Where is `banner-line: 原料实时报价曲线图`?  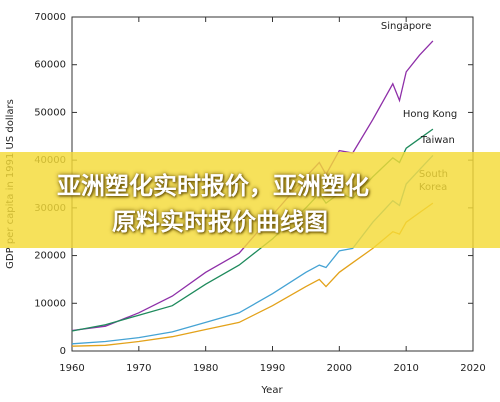 banner-line: 原料实时报价曲线图 is located at coordinates (220, 222).